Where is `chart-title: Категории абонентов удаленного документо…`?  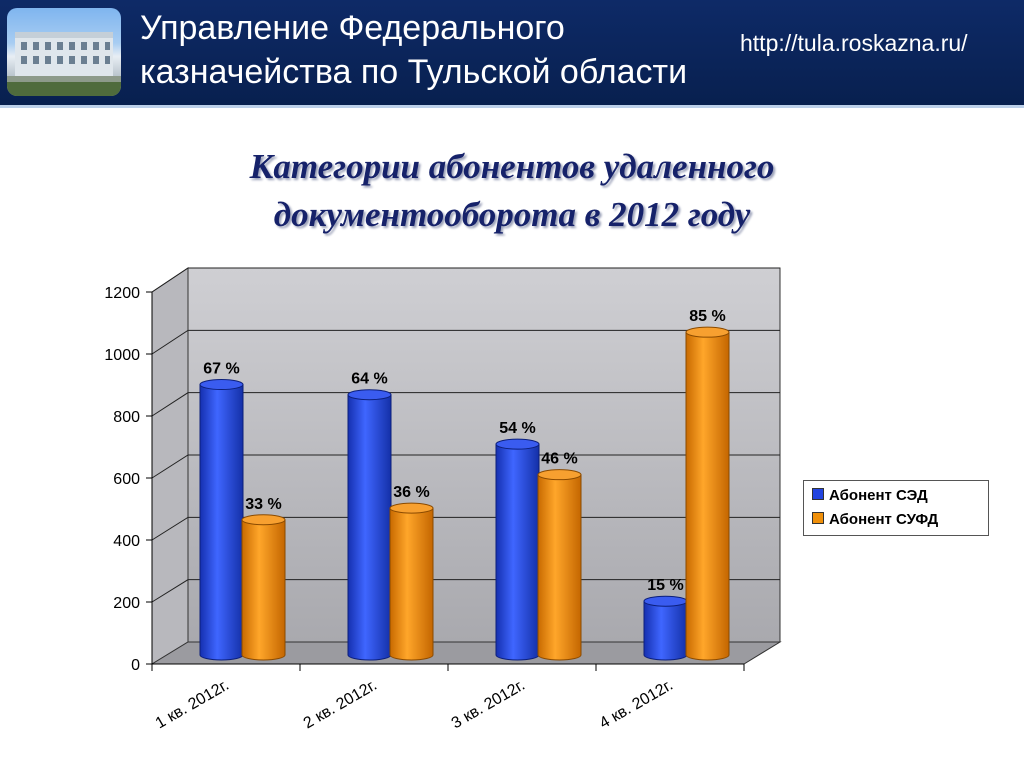 chart-title: Категории абонентов удаленного документо… is located at coordinates (512, 191).